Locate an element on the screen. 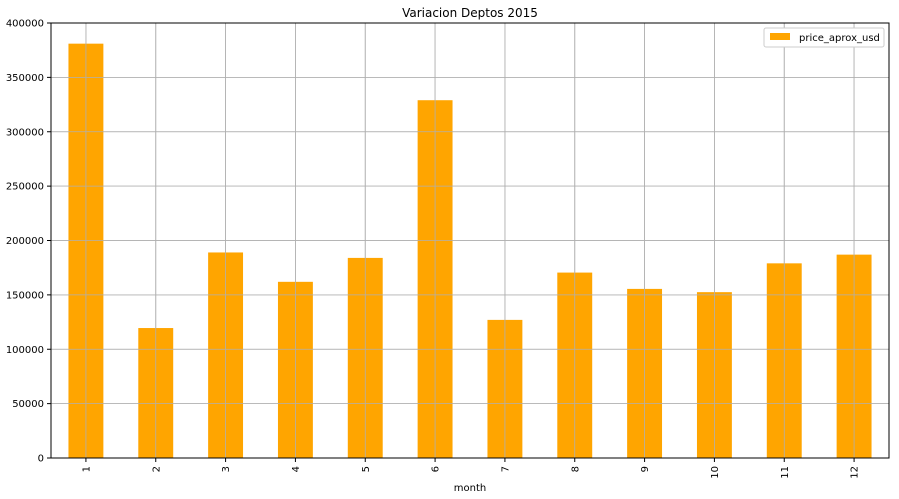  y-tick-label: 150000 is located at coordinates (25, 295).